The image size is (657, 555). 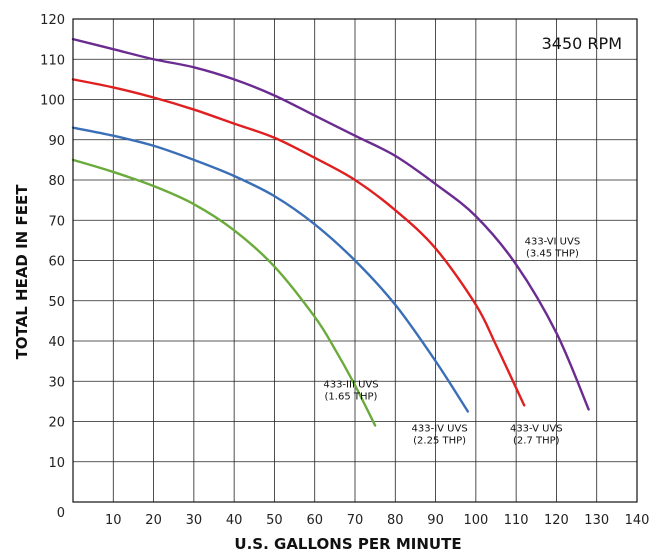 What do you see at coordinates (536, 441) in the screenshot?
I see `series-label: (2.7 THP)` at bounding box center [536, 441].